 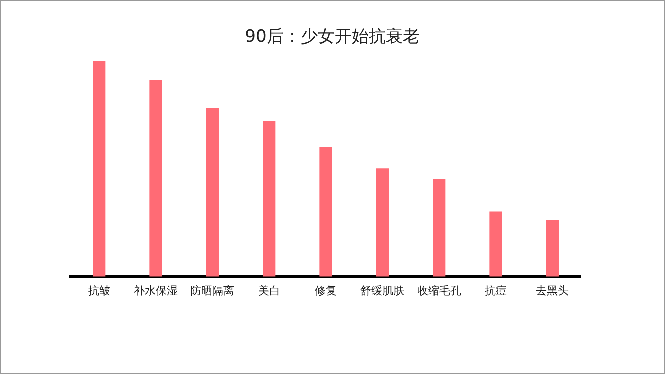 What do you see at coordinates (496, 291) in the screenshot?
I see `x-tick-label: 抗痘` at bounding box center [496, 291].